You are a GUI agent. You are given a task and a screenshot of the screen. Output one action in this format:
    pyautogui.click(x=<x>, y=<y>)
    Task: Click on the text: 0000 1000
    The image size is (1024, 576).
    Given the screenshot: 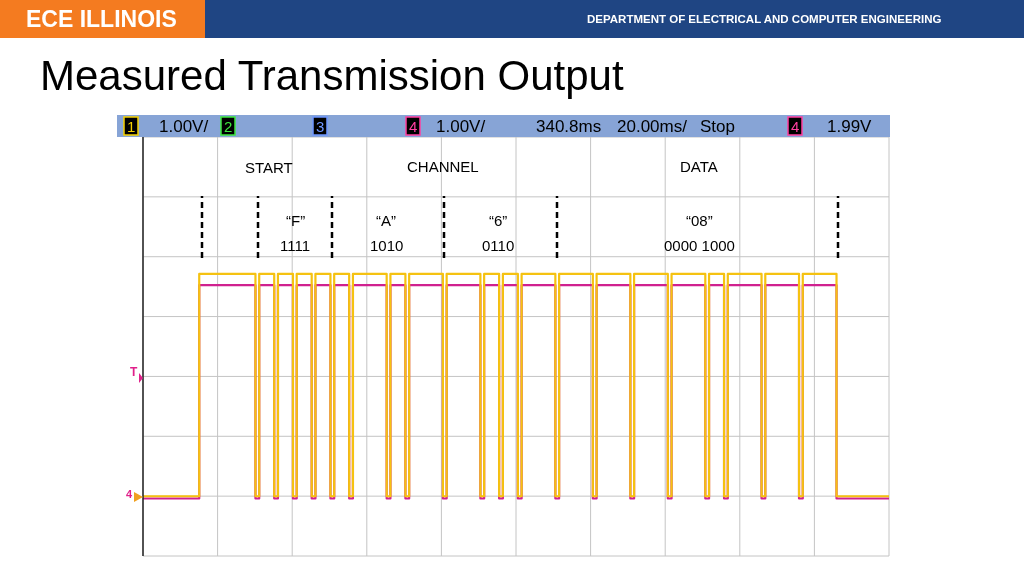 What is the action you would take?
    pyautogui.click(x=699, y=245)
    